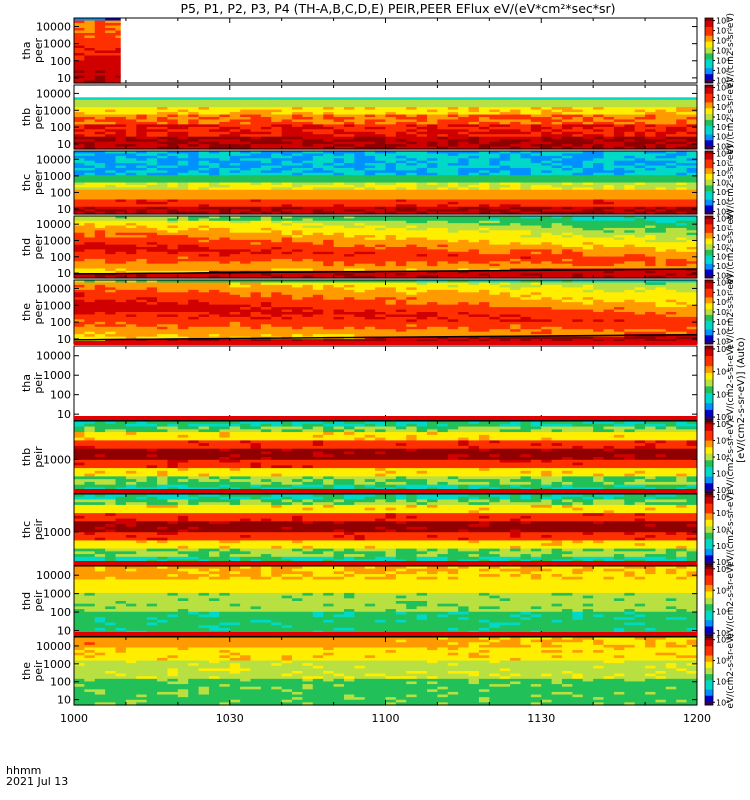 This screenshot has height=800, width=750. What do you see at coordinates (38, 601) in the screenshot?
I see `ylabel-thd-peir: peir` at bounding box center [38, 601].